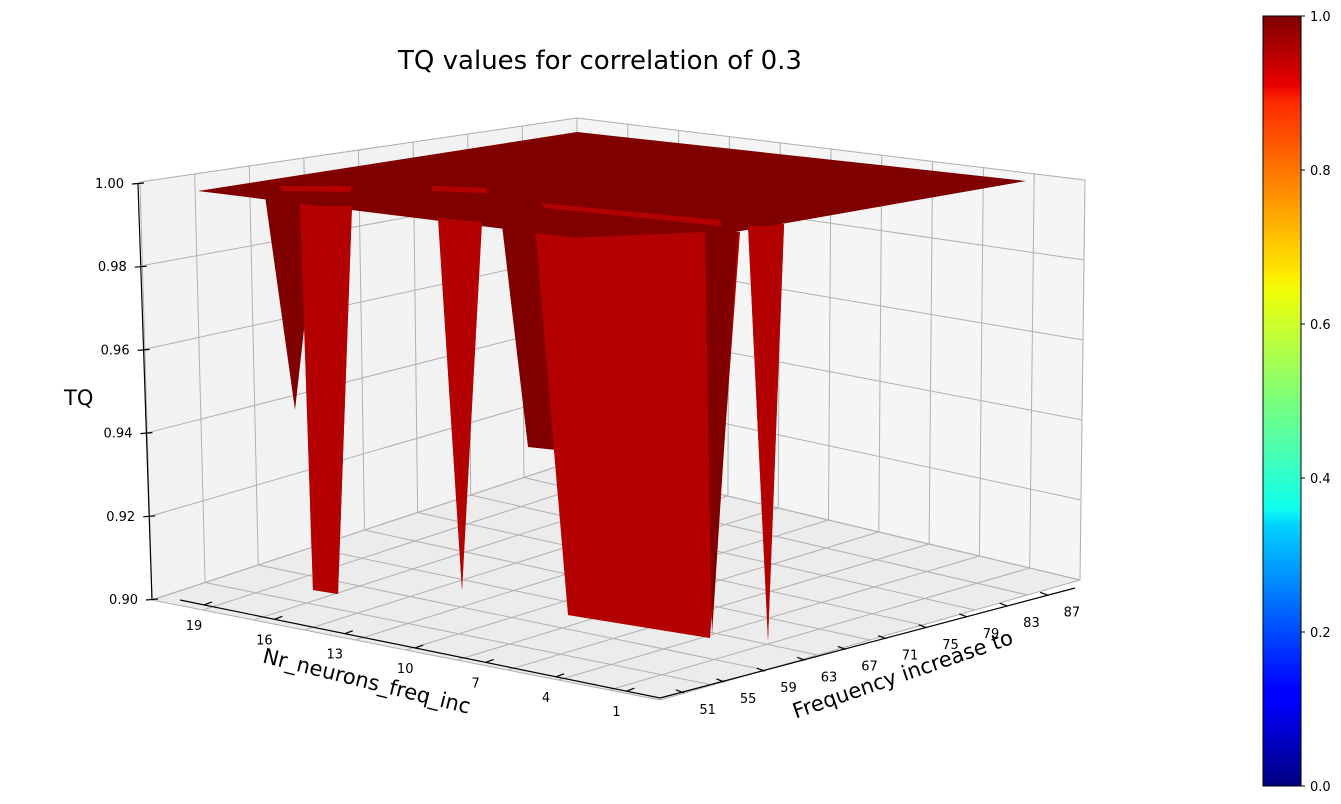 The image size is (1341, 804). What do you see at coordinates (1320, 325) in the screenshot?
I see `colorbar-tick-label: 0.6` at bounding box center [1320, 325].